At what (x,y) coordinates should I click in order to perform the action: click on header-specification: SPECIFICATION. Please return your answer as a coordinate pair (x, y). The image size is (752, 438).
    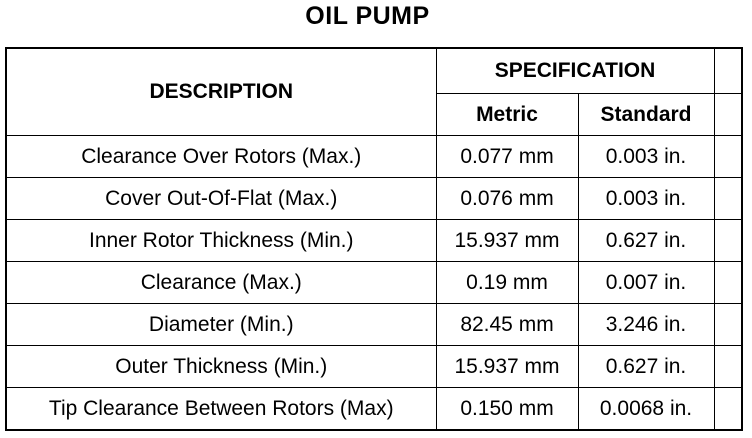
    Looking at the image, I should click on (575, 70).